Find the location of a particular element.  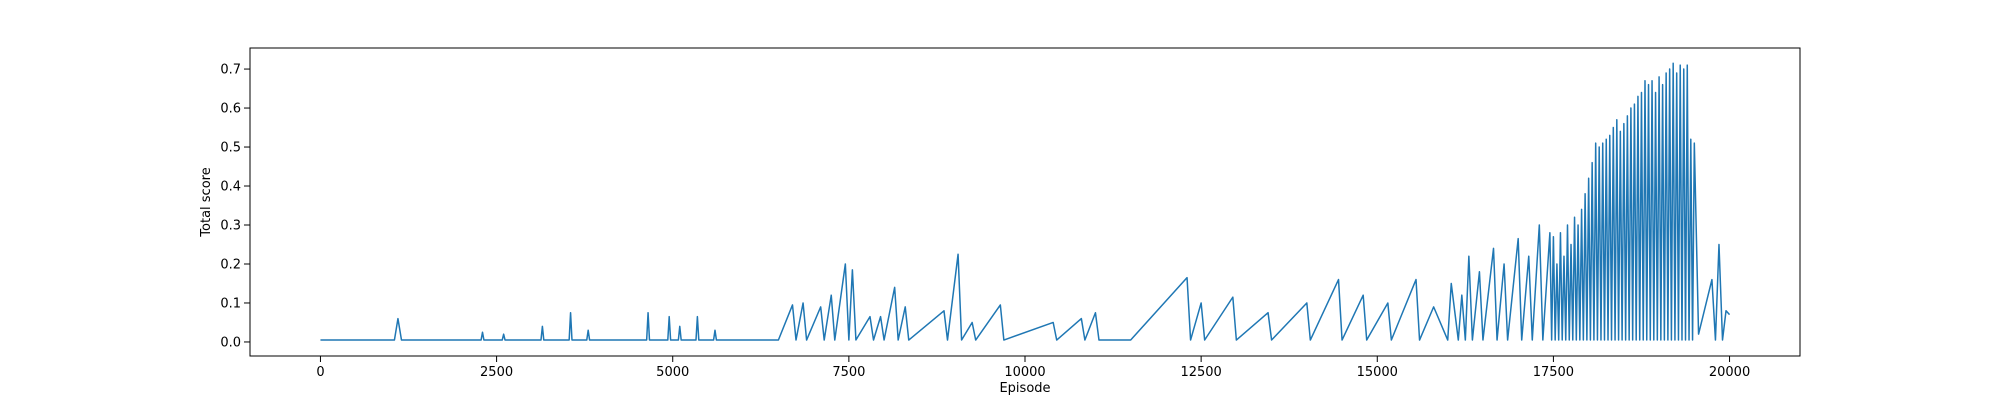

x-axis-label: Episode is located at coordinates (1024, 388).